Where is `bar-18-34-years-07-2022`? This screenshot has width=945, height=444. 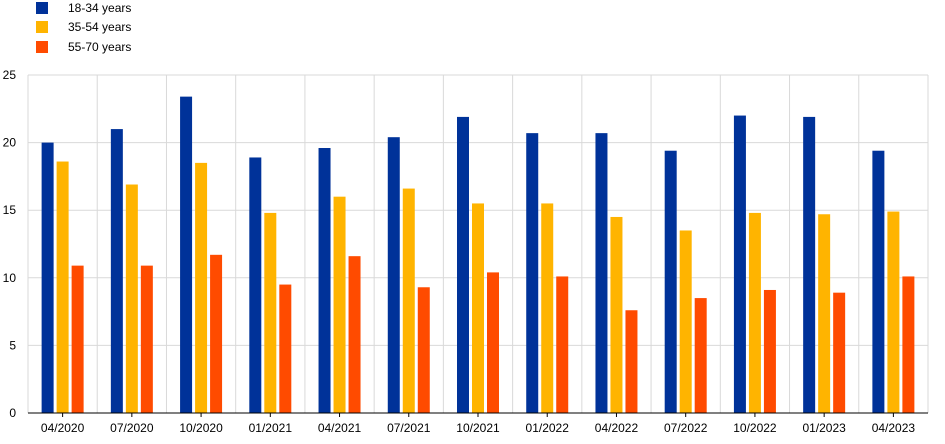
bar-18-34-years-07-2022 is located at coordinates (670, 281).